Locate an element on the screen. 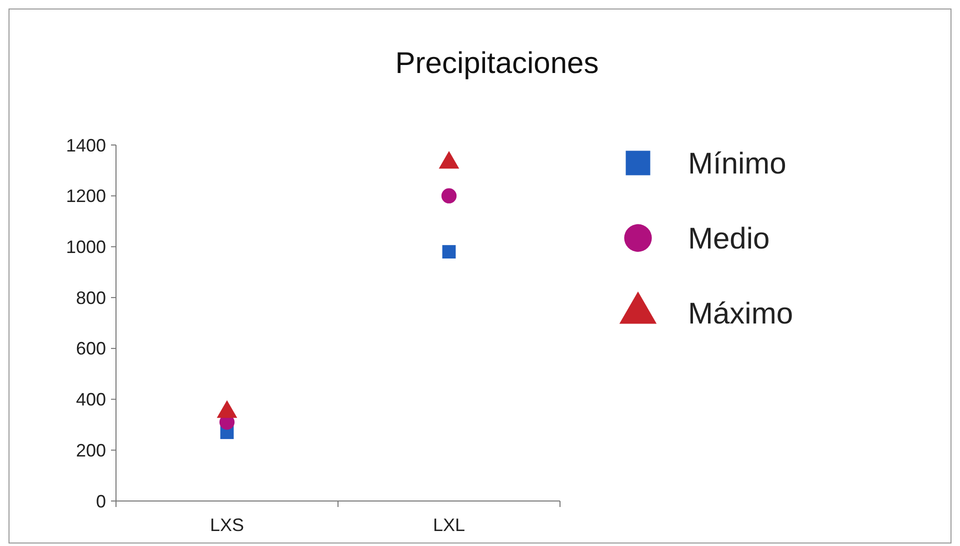 The width and height of the screenshot is (960, 546). y-tick-label: 1000 is located at coordinates (86, 247).